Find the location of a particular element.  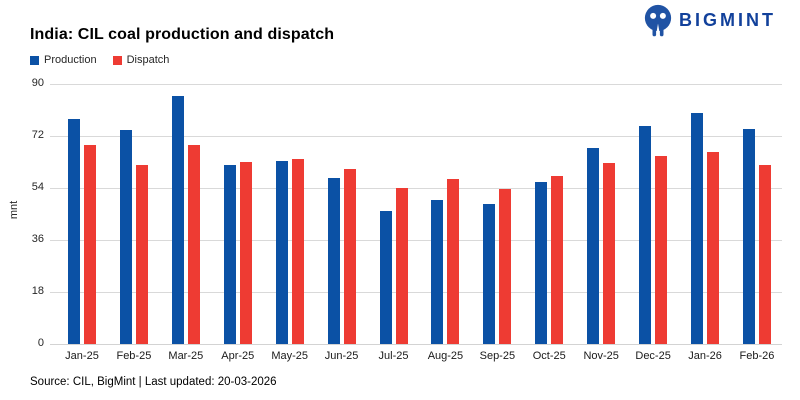

bigmint-logo: BIGMINT is located at coordinates (709, 20).